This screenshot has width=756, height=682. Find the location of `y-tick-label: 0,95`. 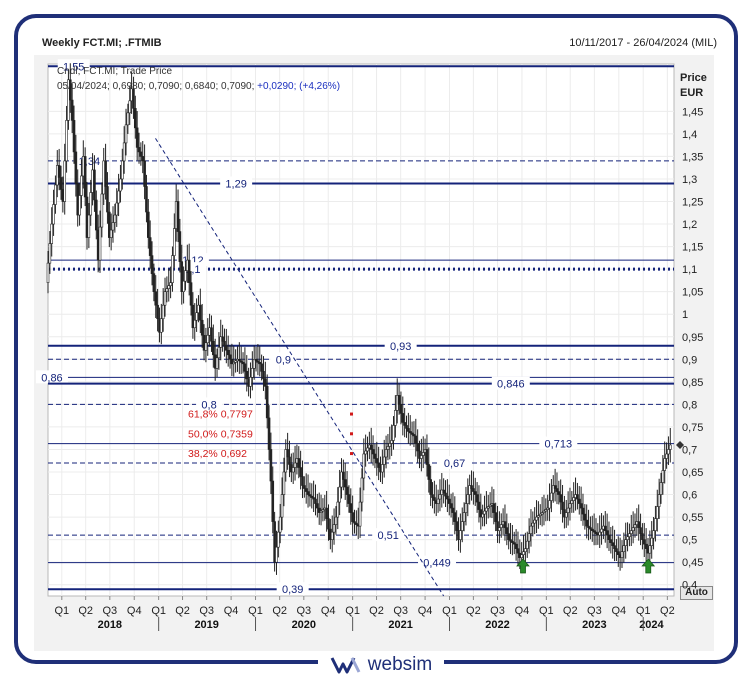

y-tick-label: 0,95 is located at coordinates (692, 338).